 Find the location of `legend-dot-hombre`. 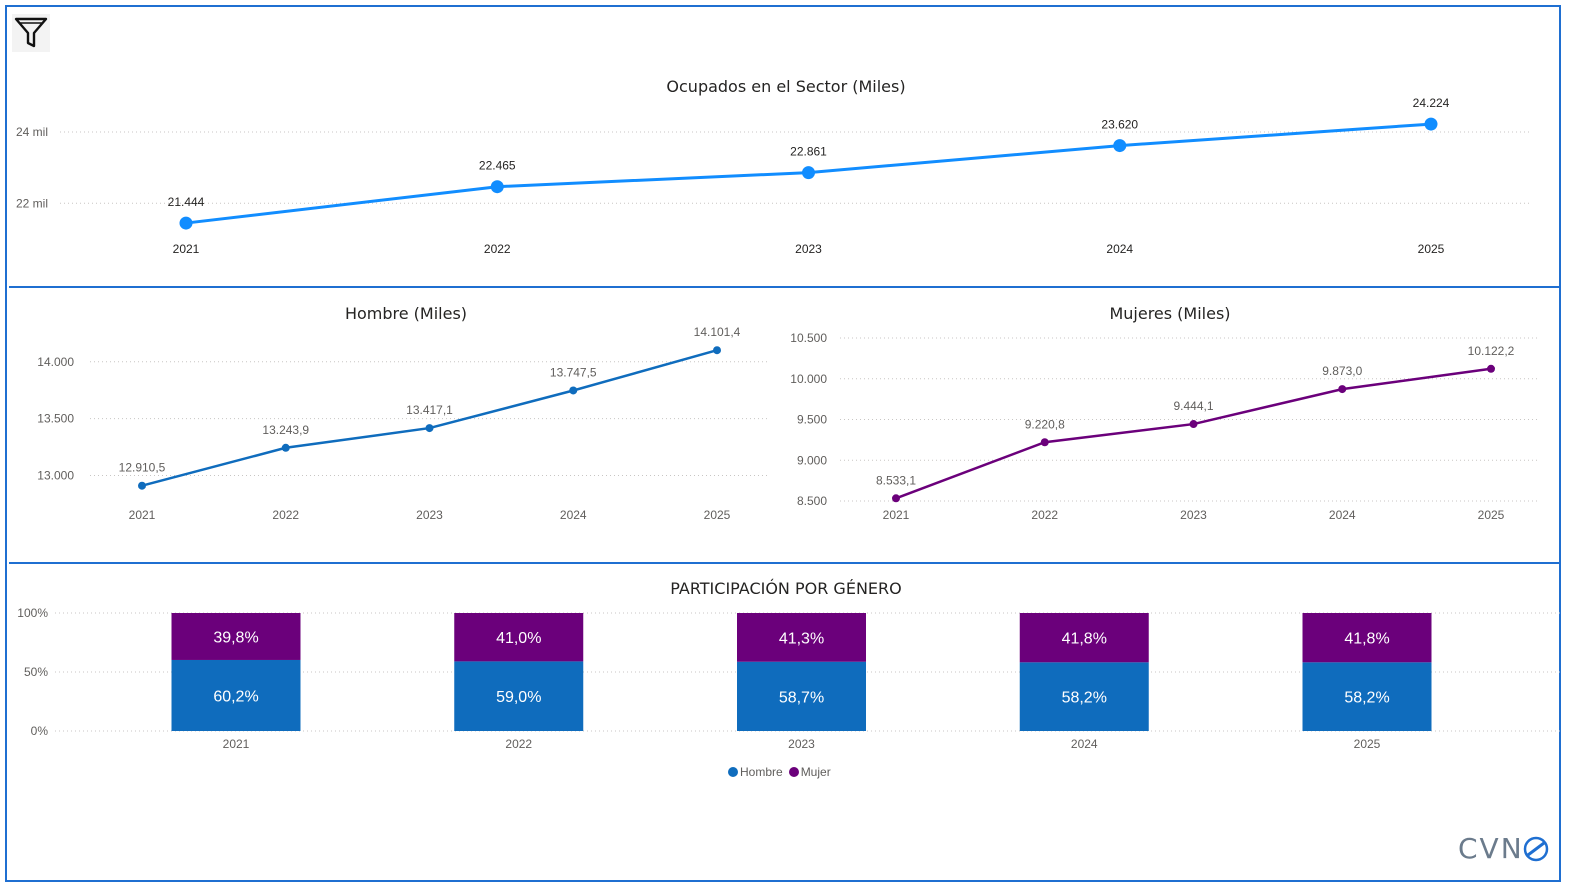

legend-dot-hombre is located at coordinates (733, 772).